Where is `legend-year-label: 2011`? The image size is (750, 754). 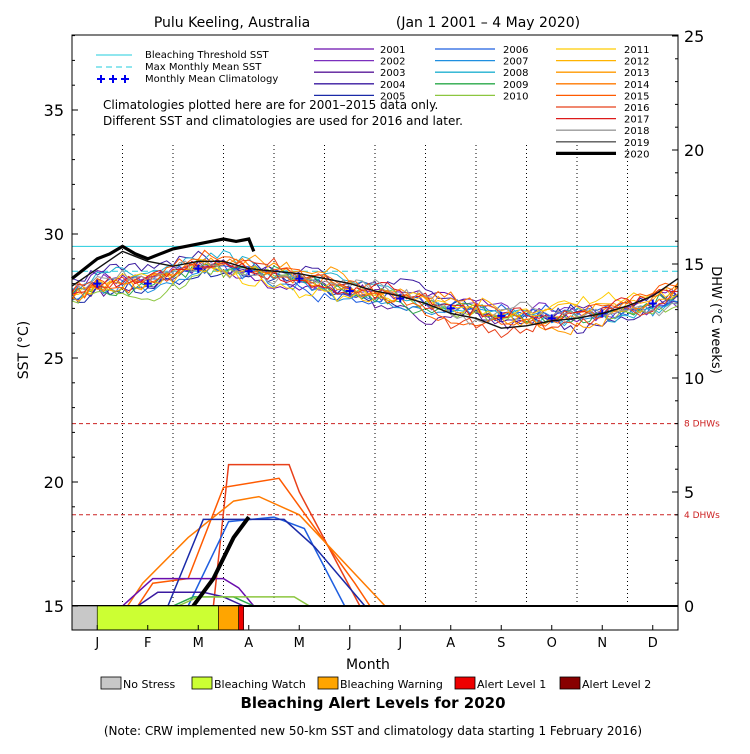
legend-year-label: 2011 is located at coordinates (636, 50).